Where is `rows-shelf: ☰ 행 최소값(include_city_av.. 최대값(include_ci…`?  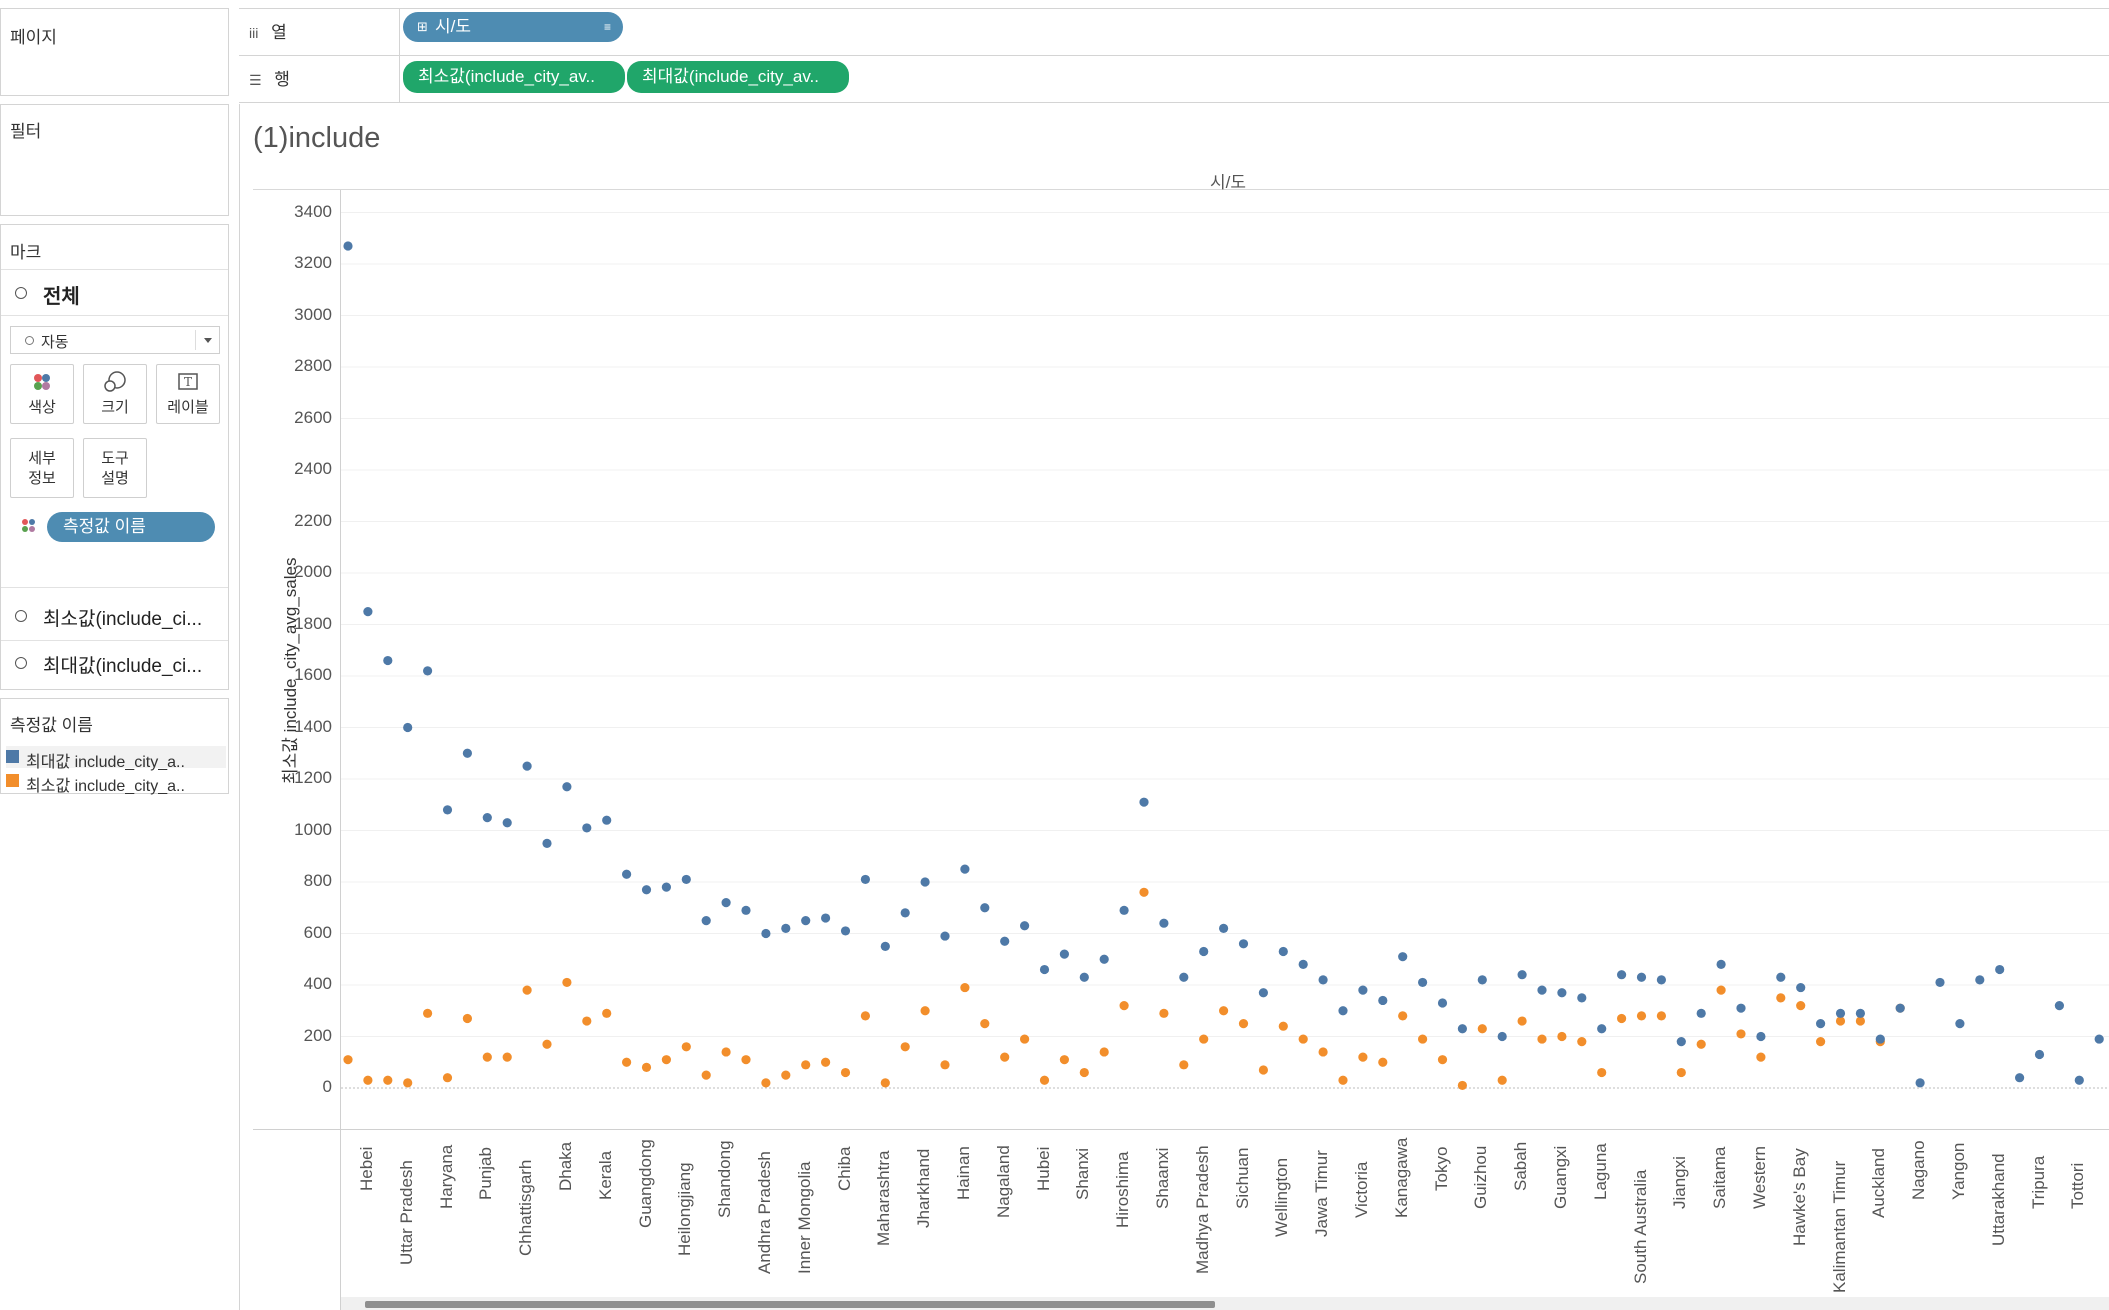 rows-shelf: ☰ 행 최소값(include_city_av.. 최대값(include_ci… is located at coordinates (1174, 79).